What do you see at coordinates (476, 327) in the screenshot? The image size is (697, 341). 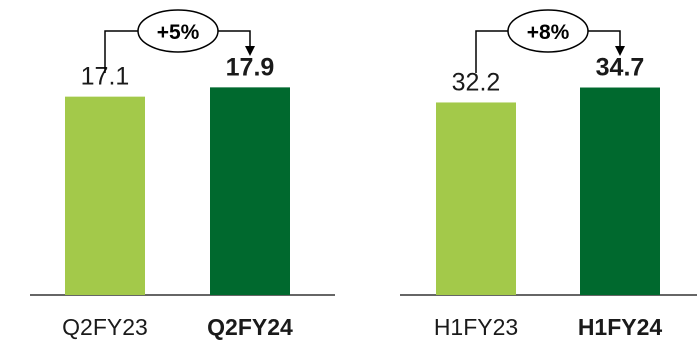 I see `category-label-h1fy23: H1FY23` at bounding box center [476, 327].